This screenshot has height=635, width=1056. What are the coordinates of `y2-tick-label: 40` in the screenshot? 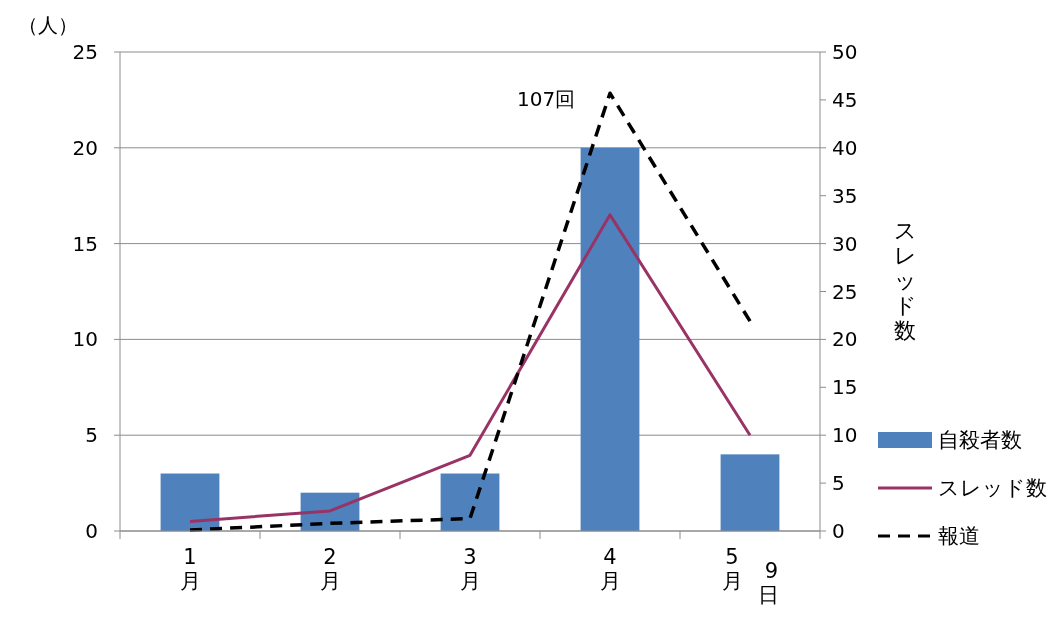 It's located at (845, 147).